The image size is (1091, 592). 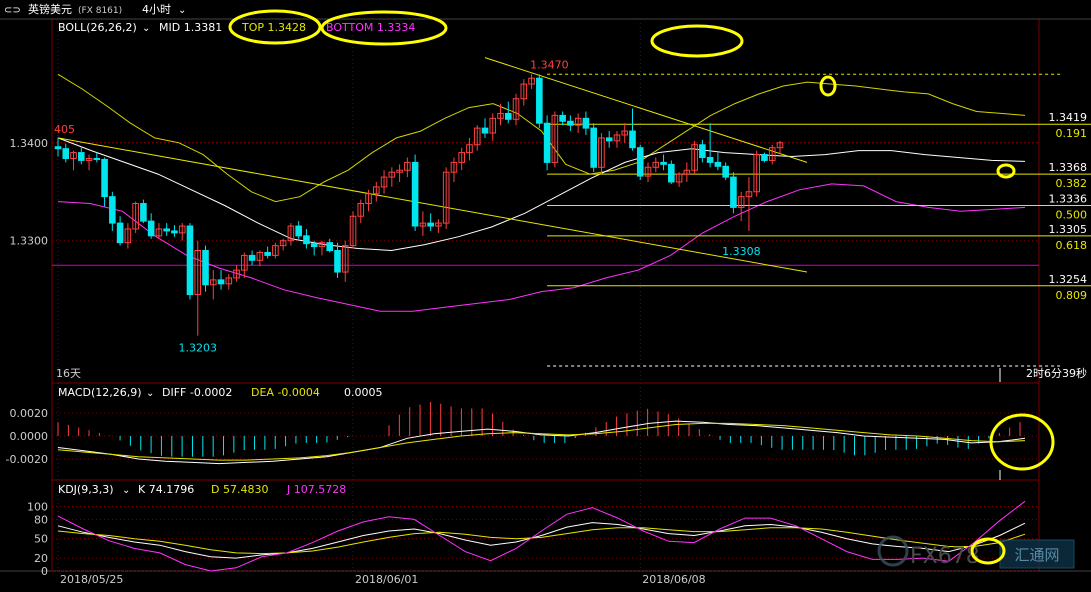 What do you see at coordinates (285, 392) in the screenshot?
I see `macd-dea-value: DEA -0.0004` at bounding box center [285, 392].